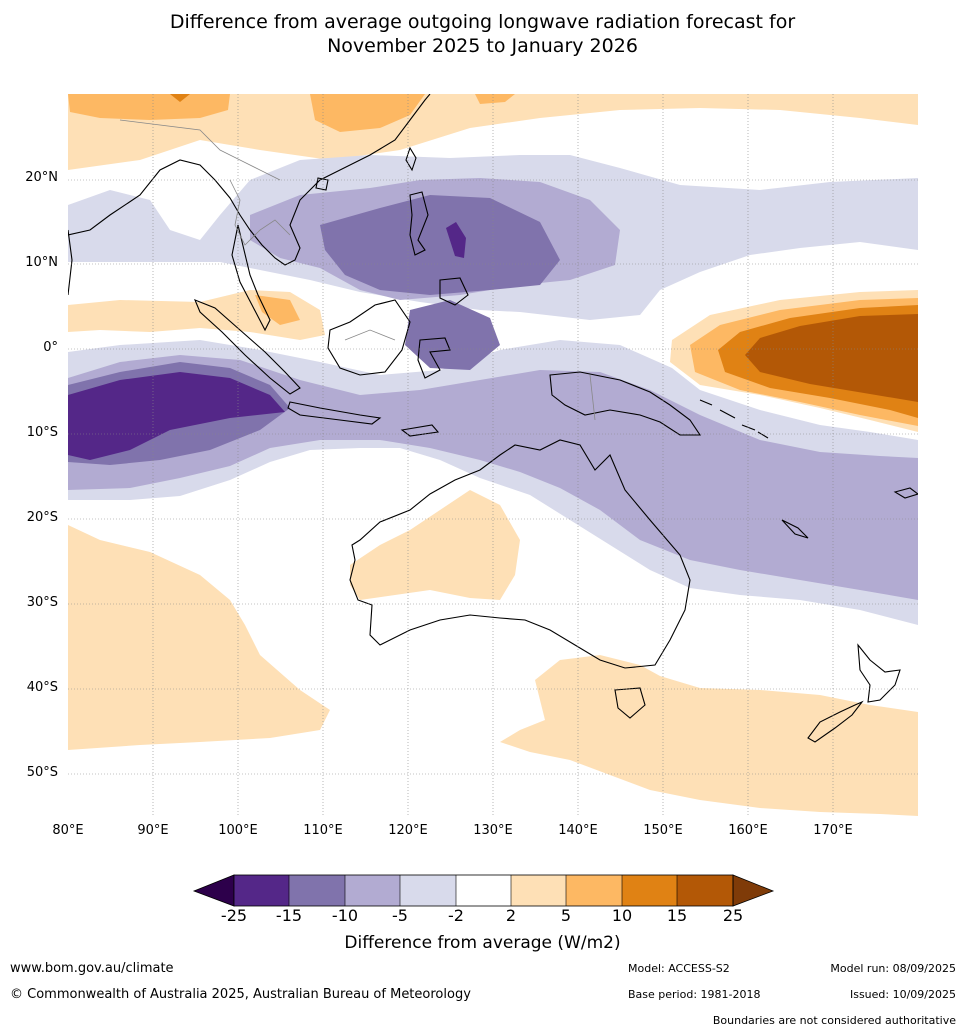 The width and height of the screenshot is (965, 1035). What do you see at coordinates (733, 915) in the screenshot?
I see `colorbar-tick: 25` at bounding box center [733, 915].